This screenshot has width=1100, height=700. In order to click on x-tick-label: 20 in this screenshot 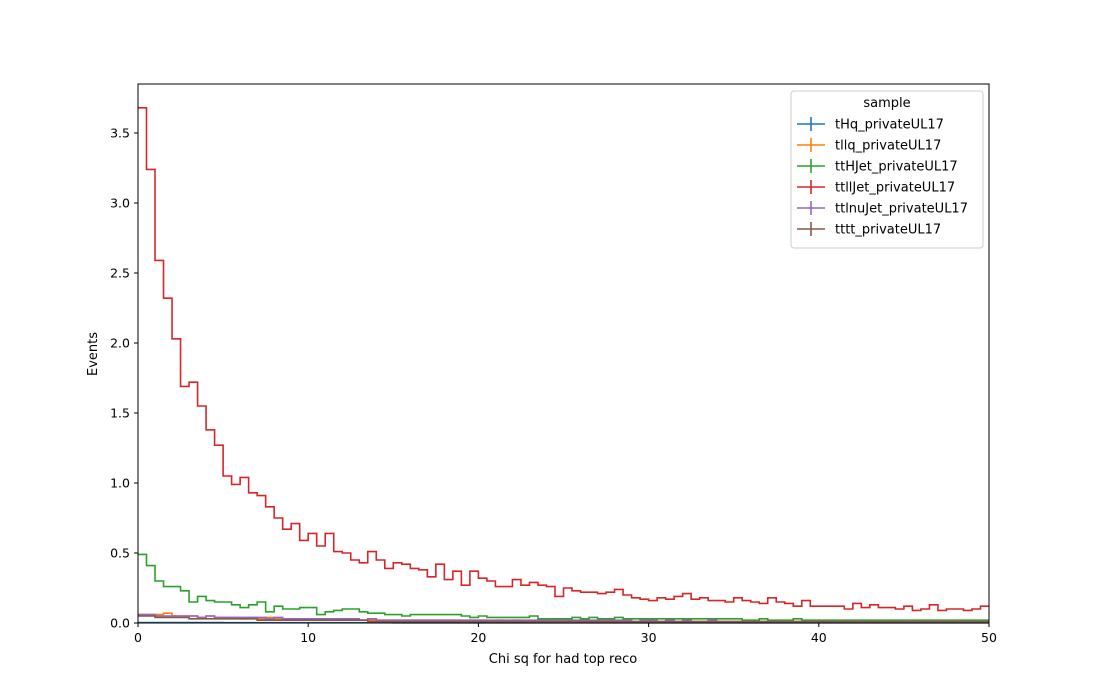, I will do `click(478, 637)`.